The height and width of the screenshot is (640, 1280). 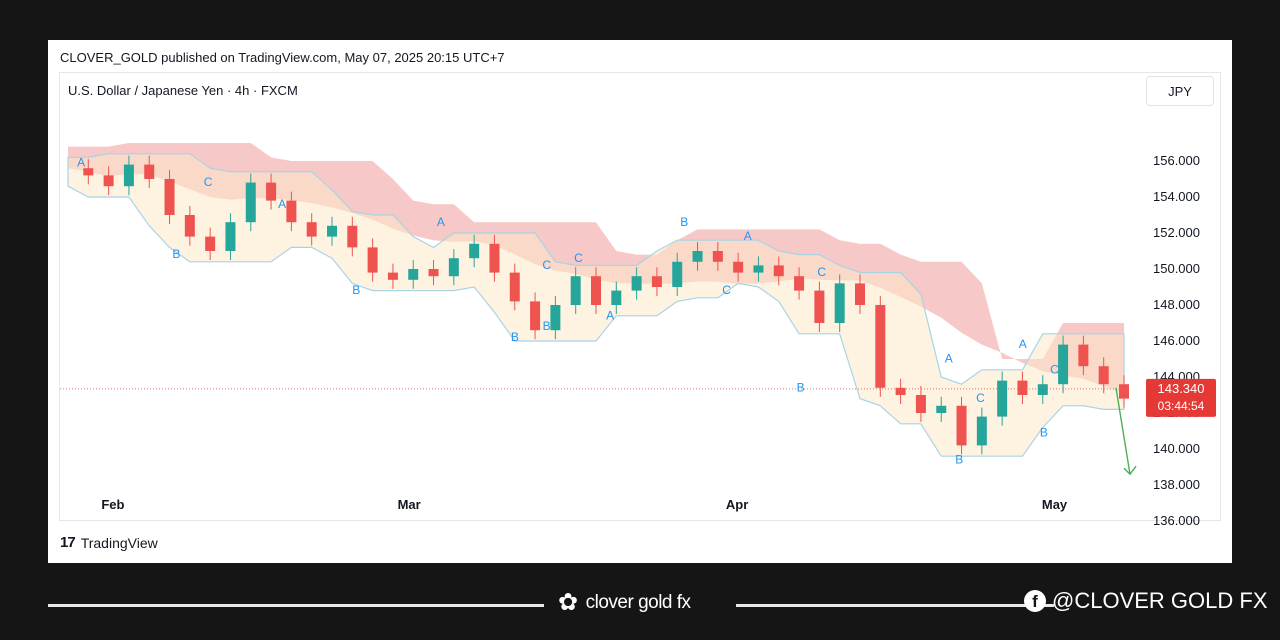 What do you see at coordinates (112, 504) in the screenshot?
I see `x-tick-label: Feb` at bounding box center [112, 504].